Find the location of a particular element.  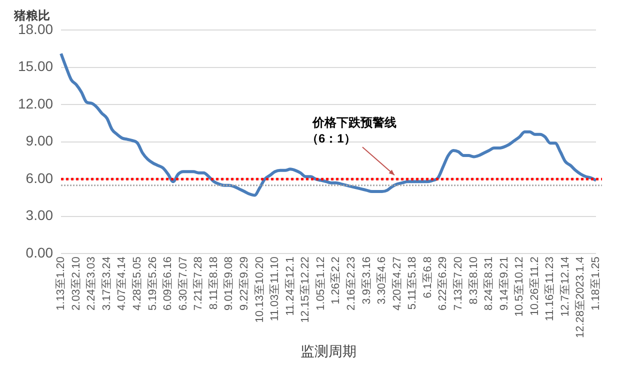

x-tick-label: 3.17至3.24 is located at coordinates (106, 283).